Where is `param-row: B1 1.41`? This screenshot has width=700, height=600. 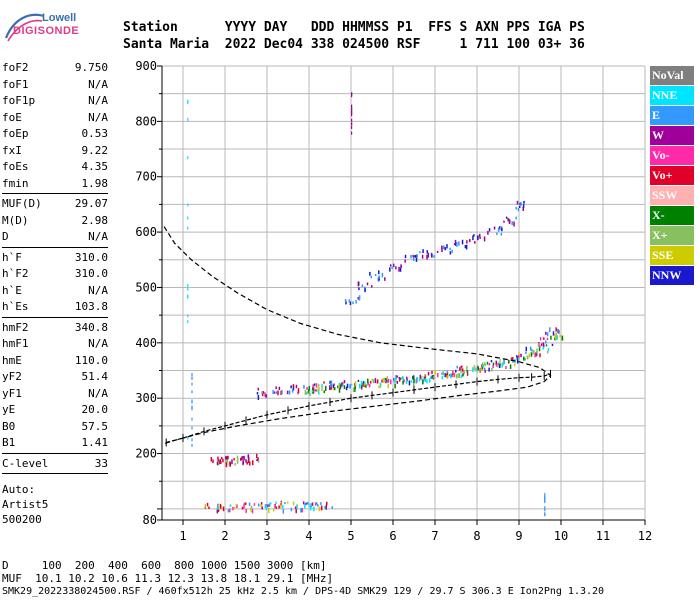
param-row: B1 1.41 is located at coordinates (55, 443).